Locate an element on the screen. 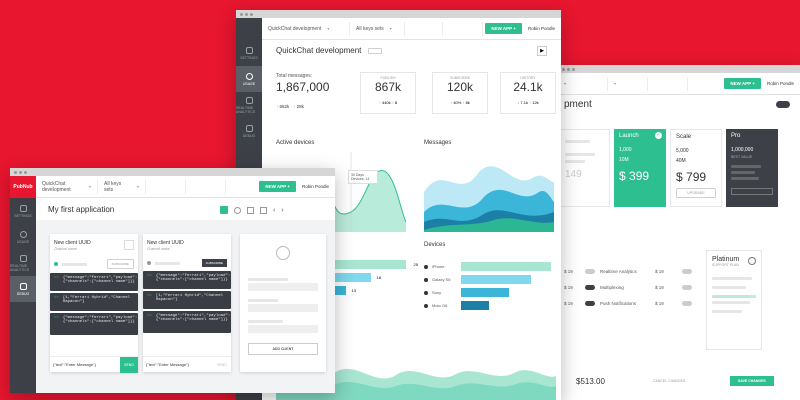 This screenshot has width=800, height=400. keyset-select: ▾ is located at coordinates (628, 83).